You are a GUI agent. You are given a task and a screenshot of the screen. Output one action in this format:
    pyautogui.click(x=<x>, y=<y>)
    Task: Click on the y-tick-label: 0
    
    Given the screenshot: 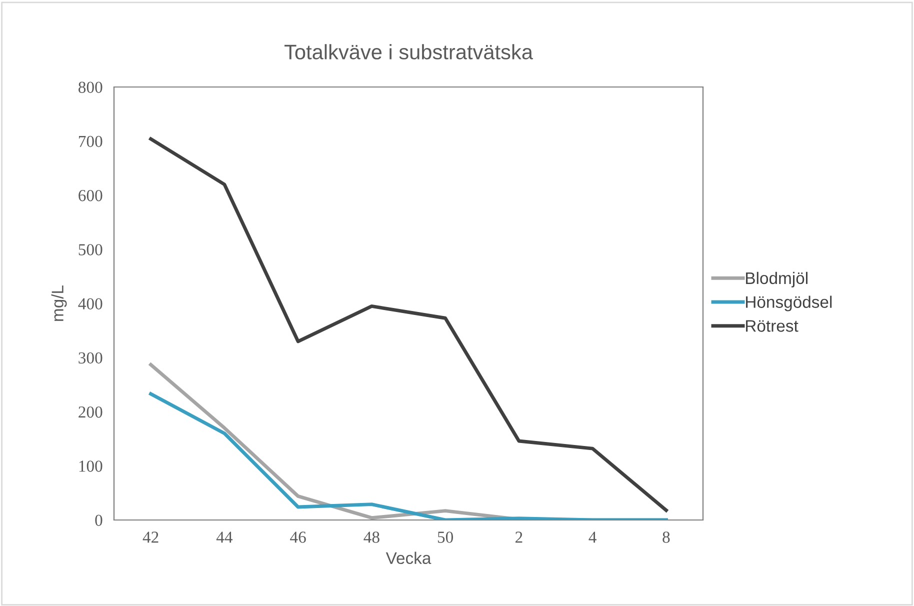 What is the action you would take?
    pyautogui.click(x=98, y=520)
    